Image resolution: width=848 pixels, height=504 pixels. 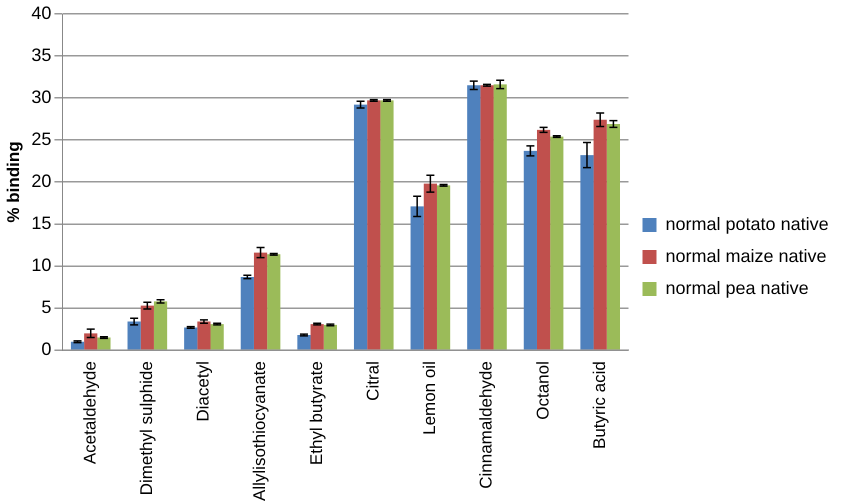 What do you see at coordinates (430, 398) in the screenshot?
I see `x-tick-label: Lemon oil` at bounding box center [430, 398].